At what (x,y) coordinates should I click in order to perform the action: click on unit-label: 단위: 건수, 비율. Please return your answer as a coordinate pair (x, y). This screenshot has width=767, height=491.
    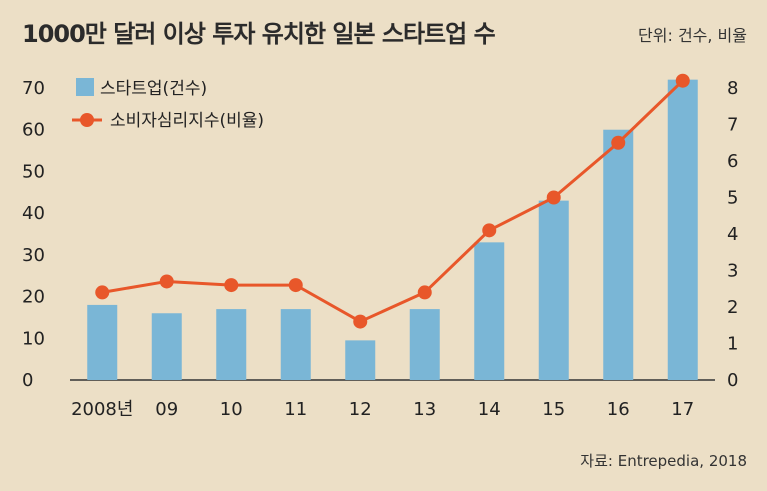
    Looking at the image, I should click on (692, 35).